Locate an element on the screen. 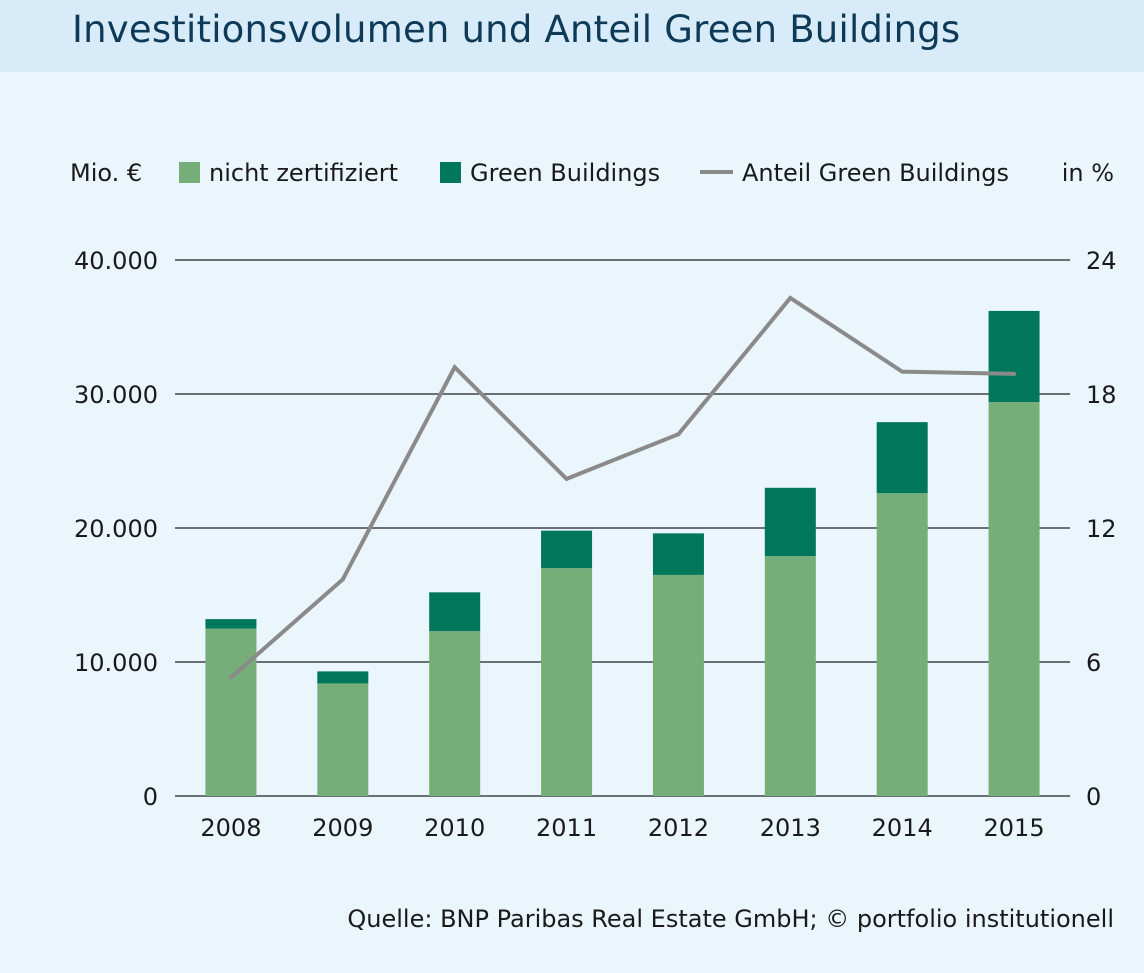 The image size is (1144, 973). x-axis-tick-label: 2014 is located at coordinates (902, 828).